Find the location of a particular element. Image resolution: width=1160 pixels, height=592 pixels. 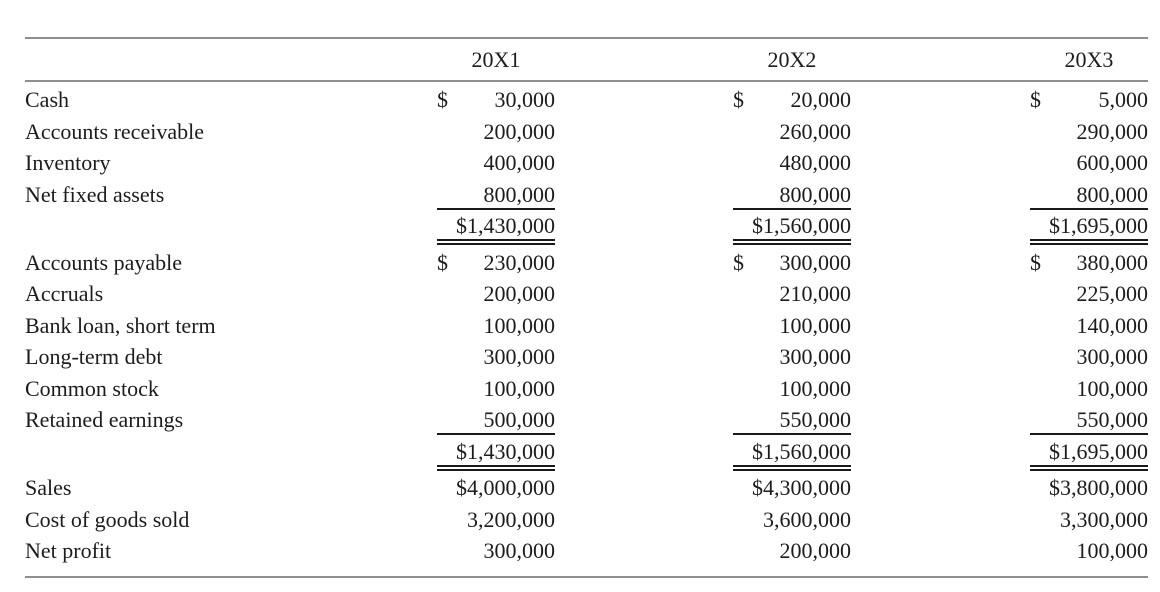

amount-cell: 290,000 is located at coordinates (1089, 131).